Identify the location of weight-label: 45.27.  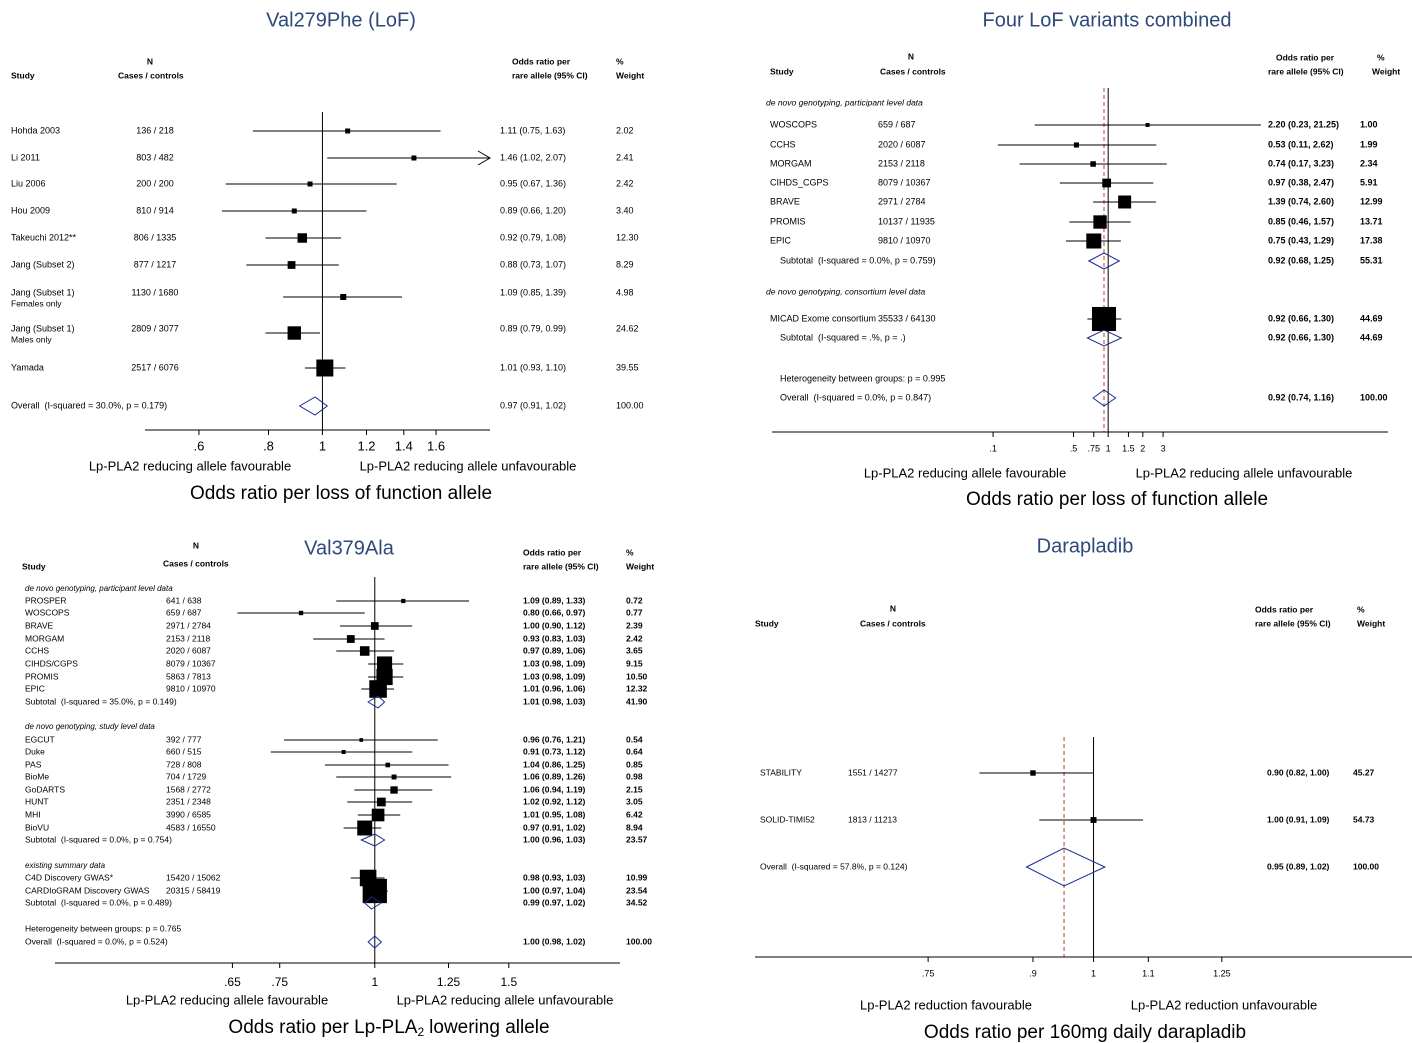
(1364, 772).